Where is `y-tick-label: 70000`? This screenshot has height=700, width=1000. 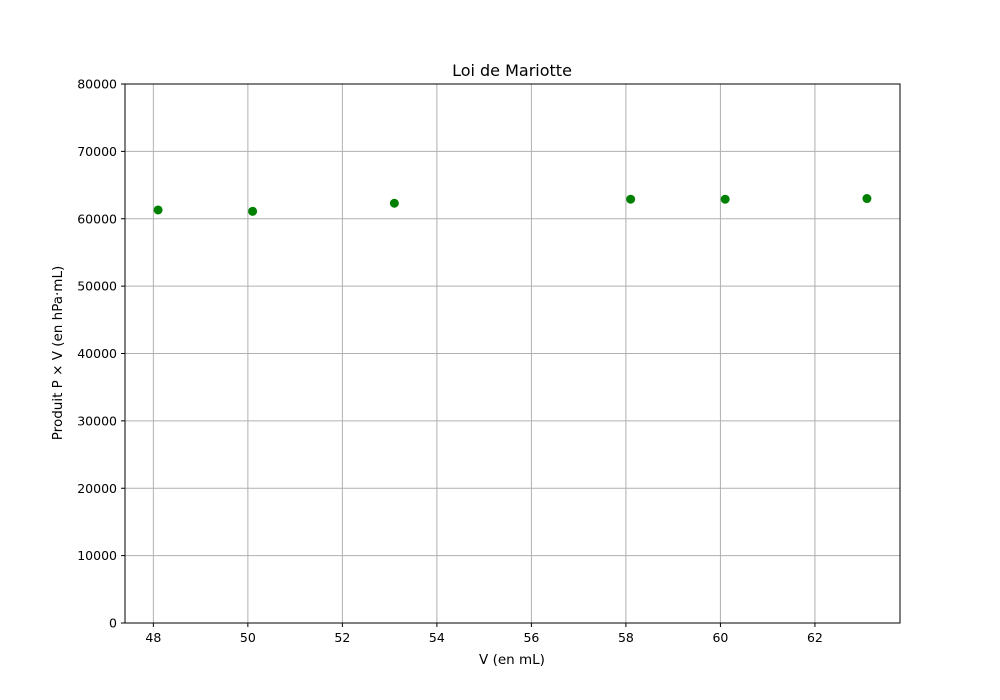
y-tick-label: 70000 is located at coordinates (97, 151).